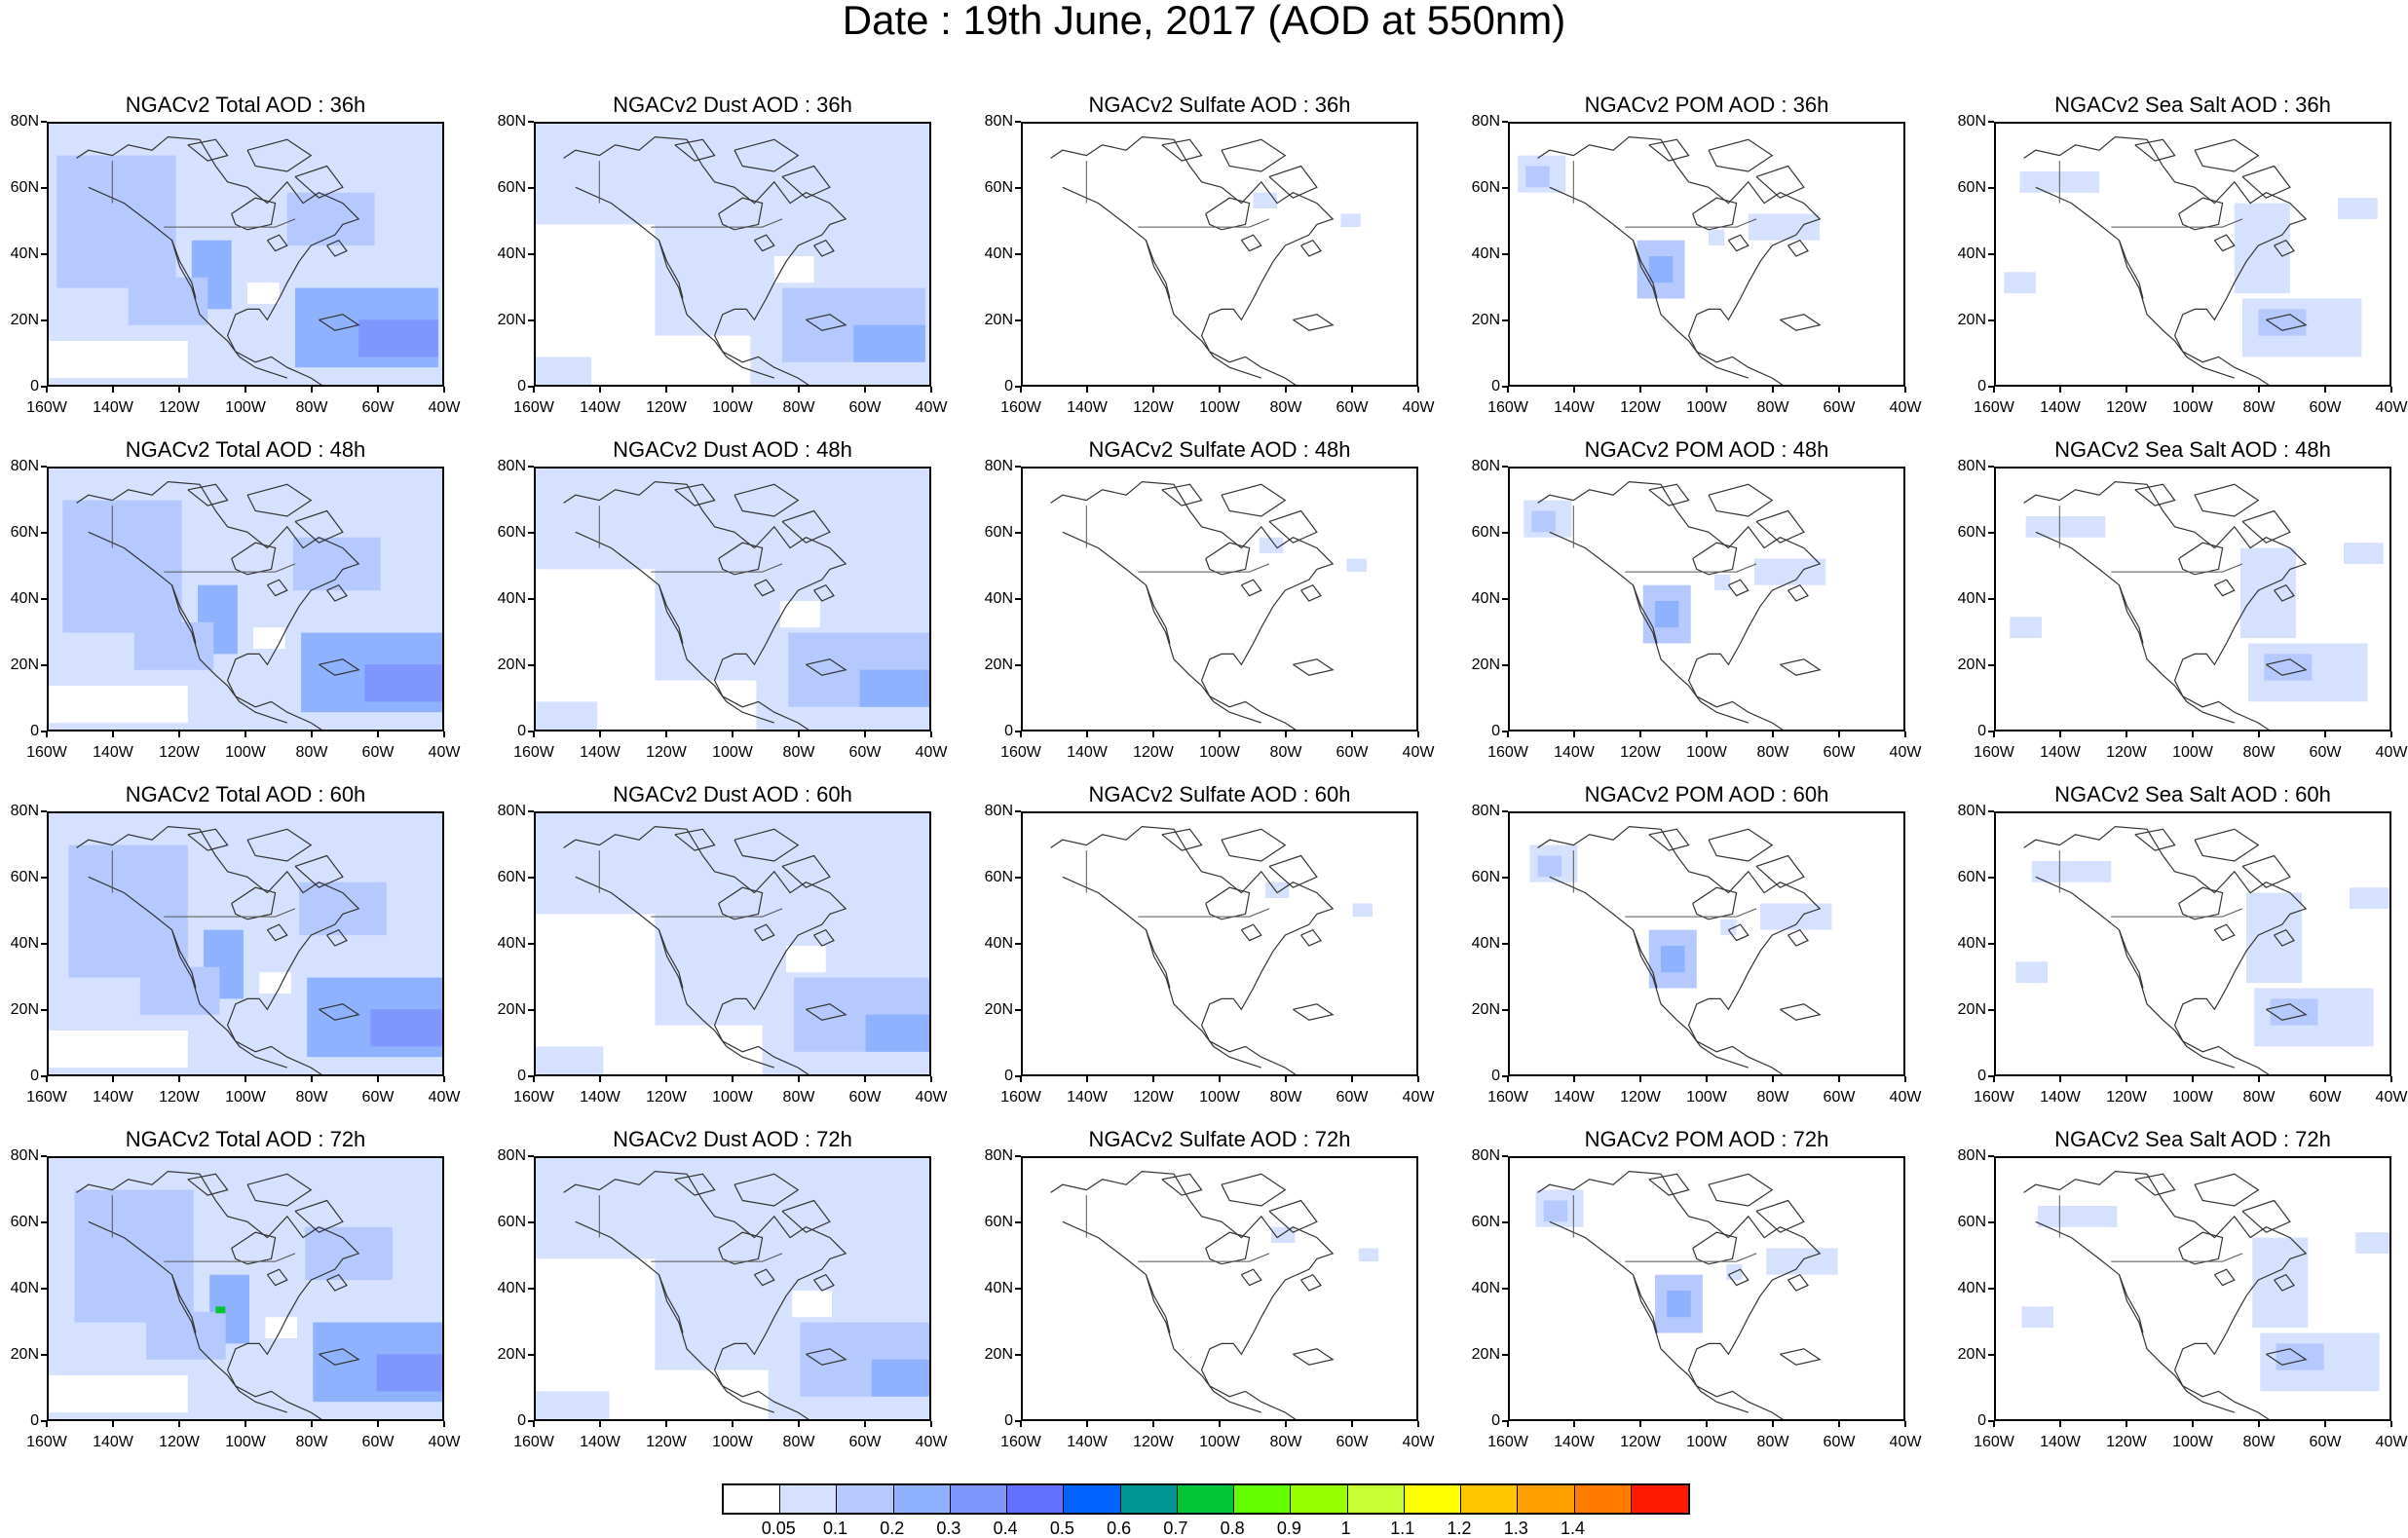 The width and height of the screenshot is (2408, 1538). I want to click on panel-title: NGACv2 Sulfate AOD : 60h, so click(1219, 794).